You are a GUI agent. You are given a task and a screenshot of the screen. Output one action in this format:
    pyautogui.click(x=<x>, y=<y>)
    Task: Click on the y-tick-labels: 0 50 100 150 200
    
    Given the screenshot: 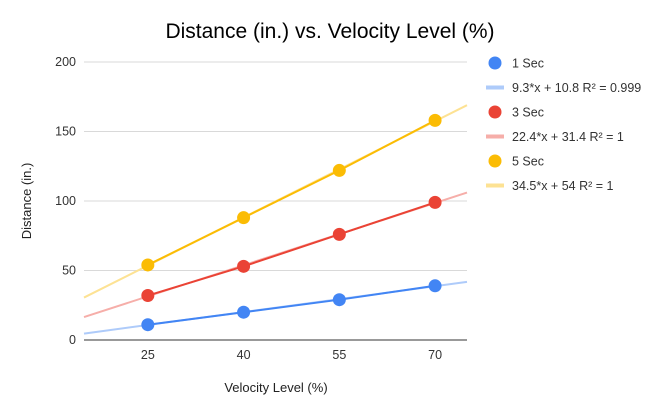 What is the action you would take?
    pyautogui.click(x=65, y=201)
    